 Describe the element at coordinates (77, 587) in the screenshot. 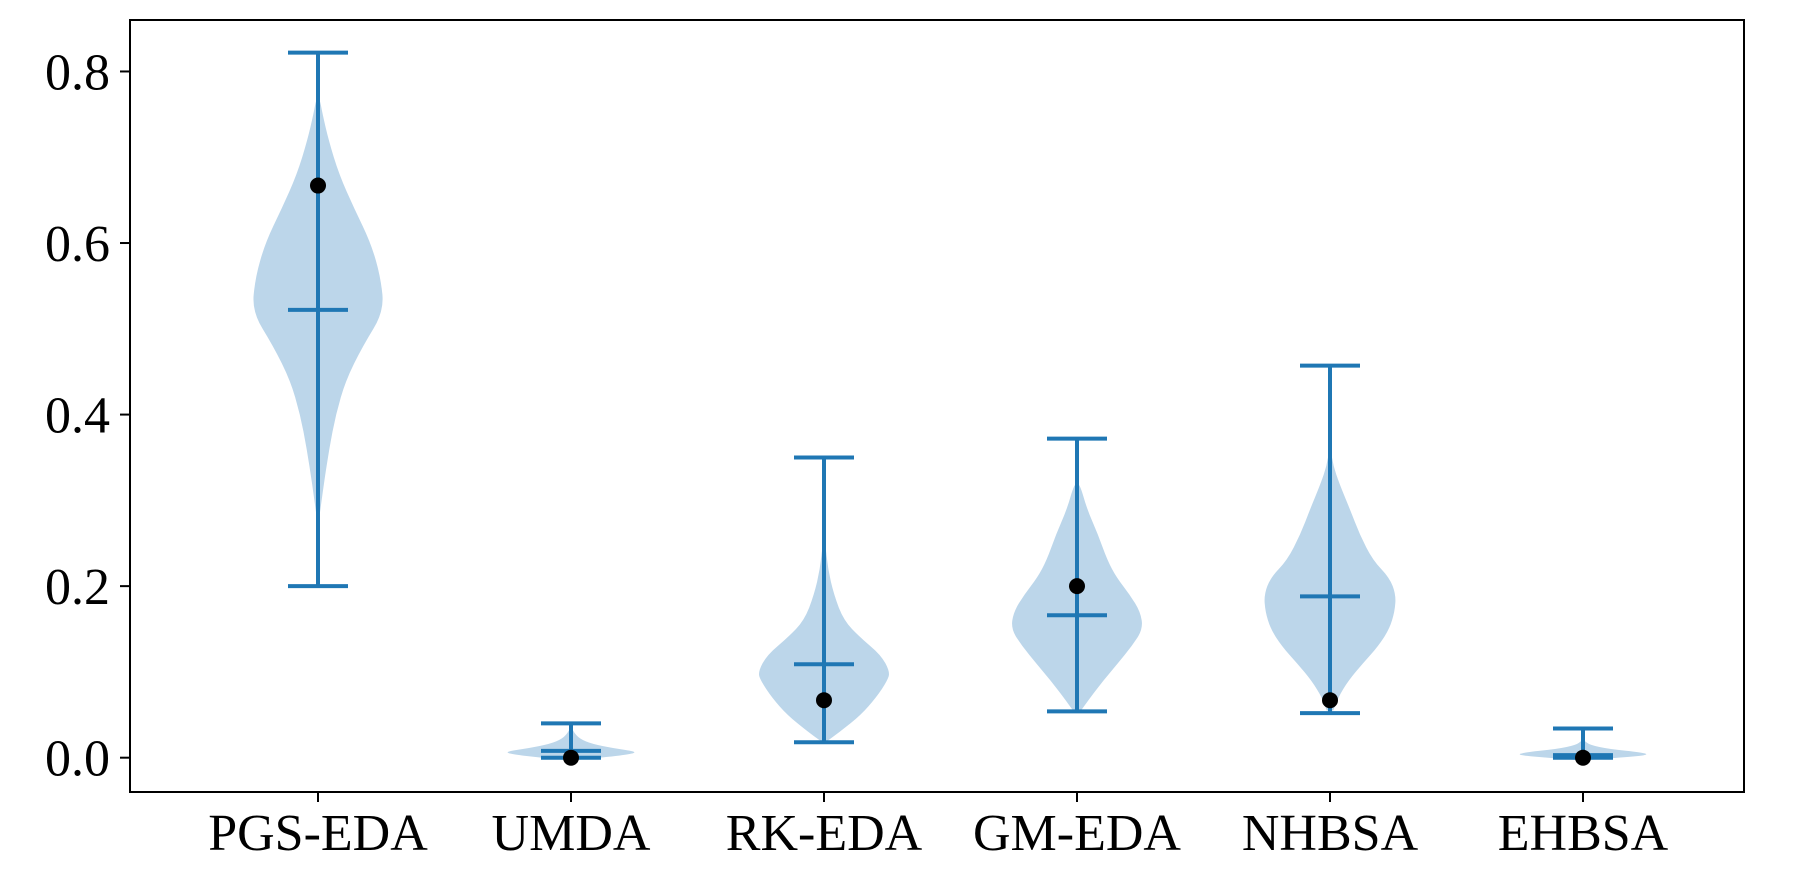

I see `y-tick-label: 0.2` at that location.